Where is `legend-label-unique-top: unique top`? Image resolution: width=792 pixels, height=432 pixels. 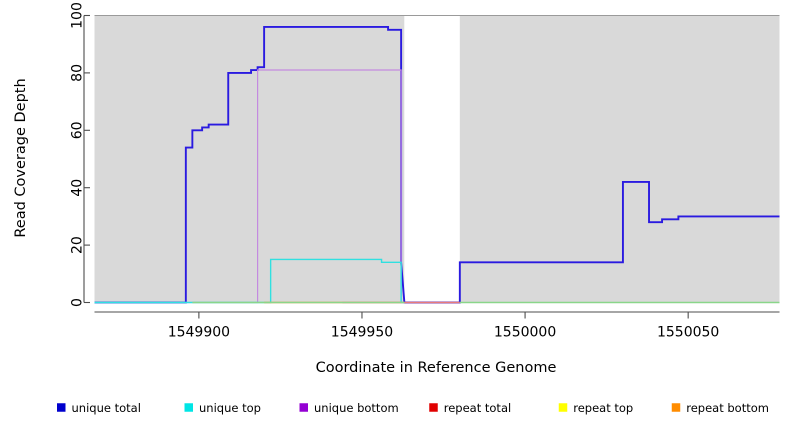
legend-label-unique-top: unique top is located at coordinates (230, 408).